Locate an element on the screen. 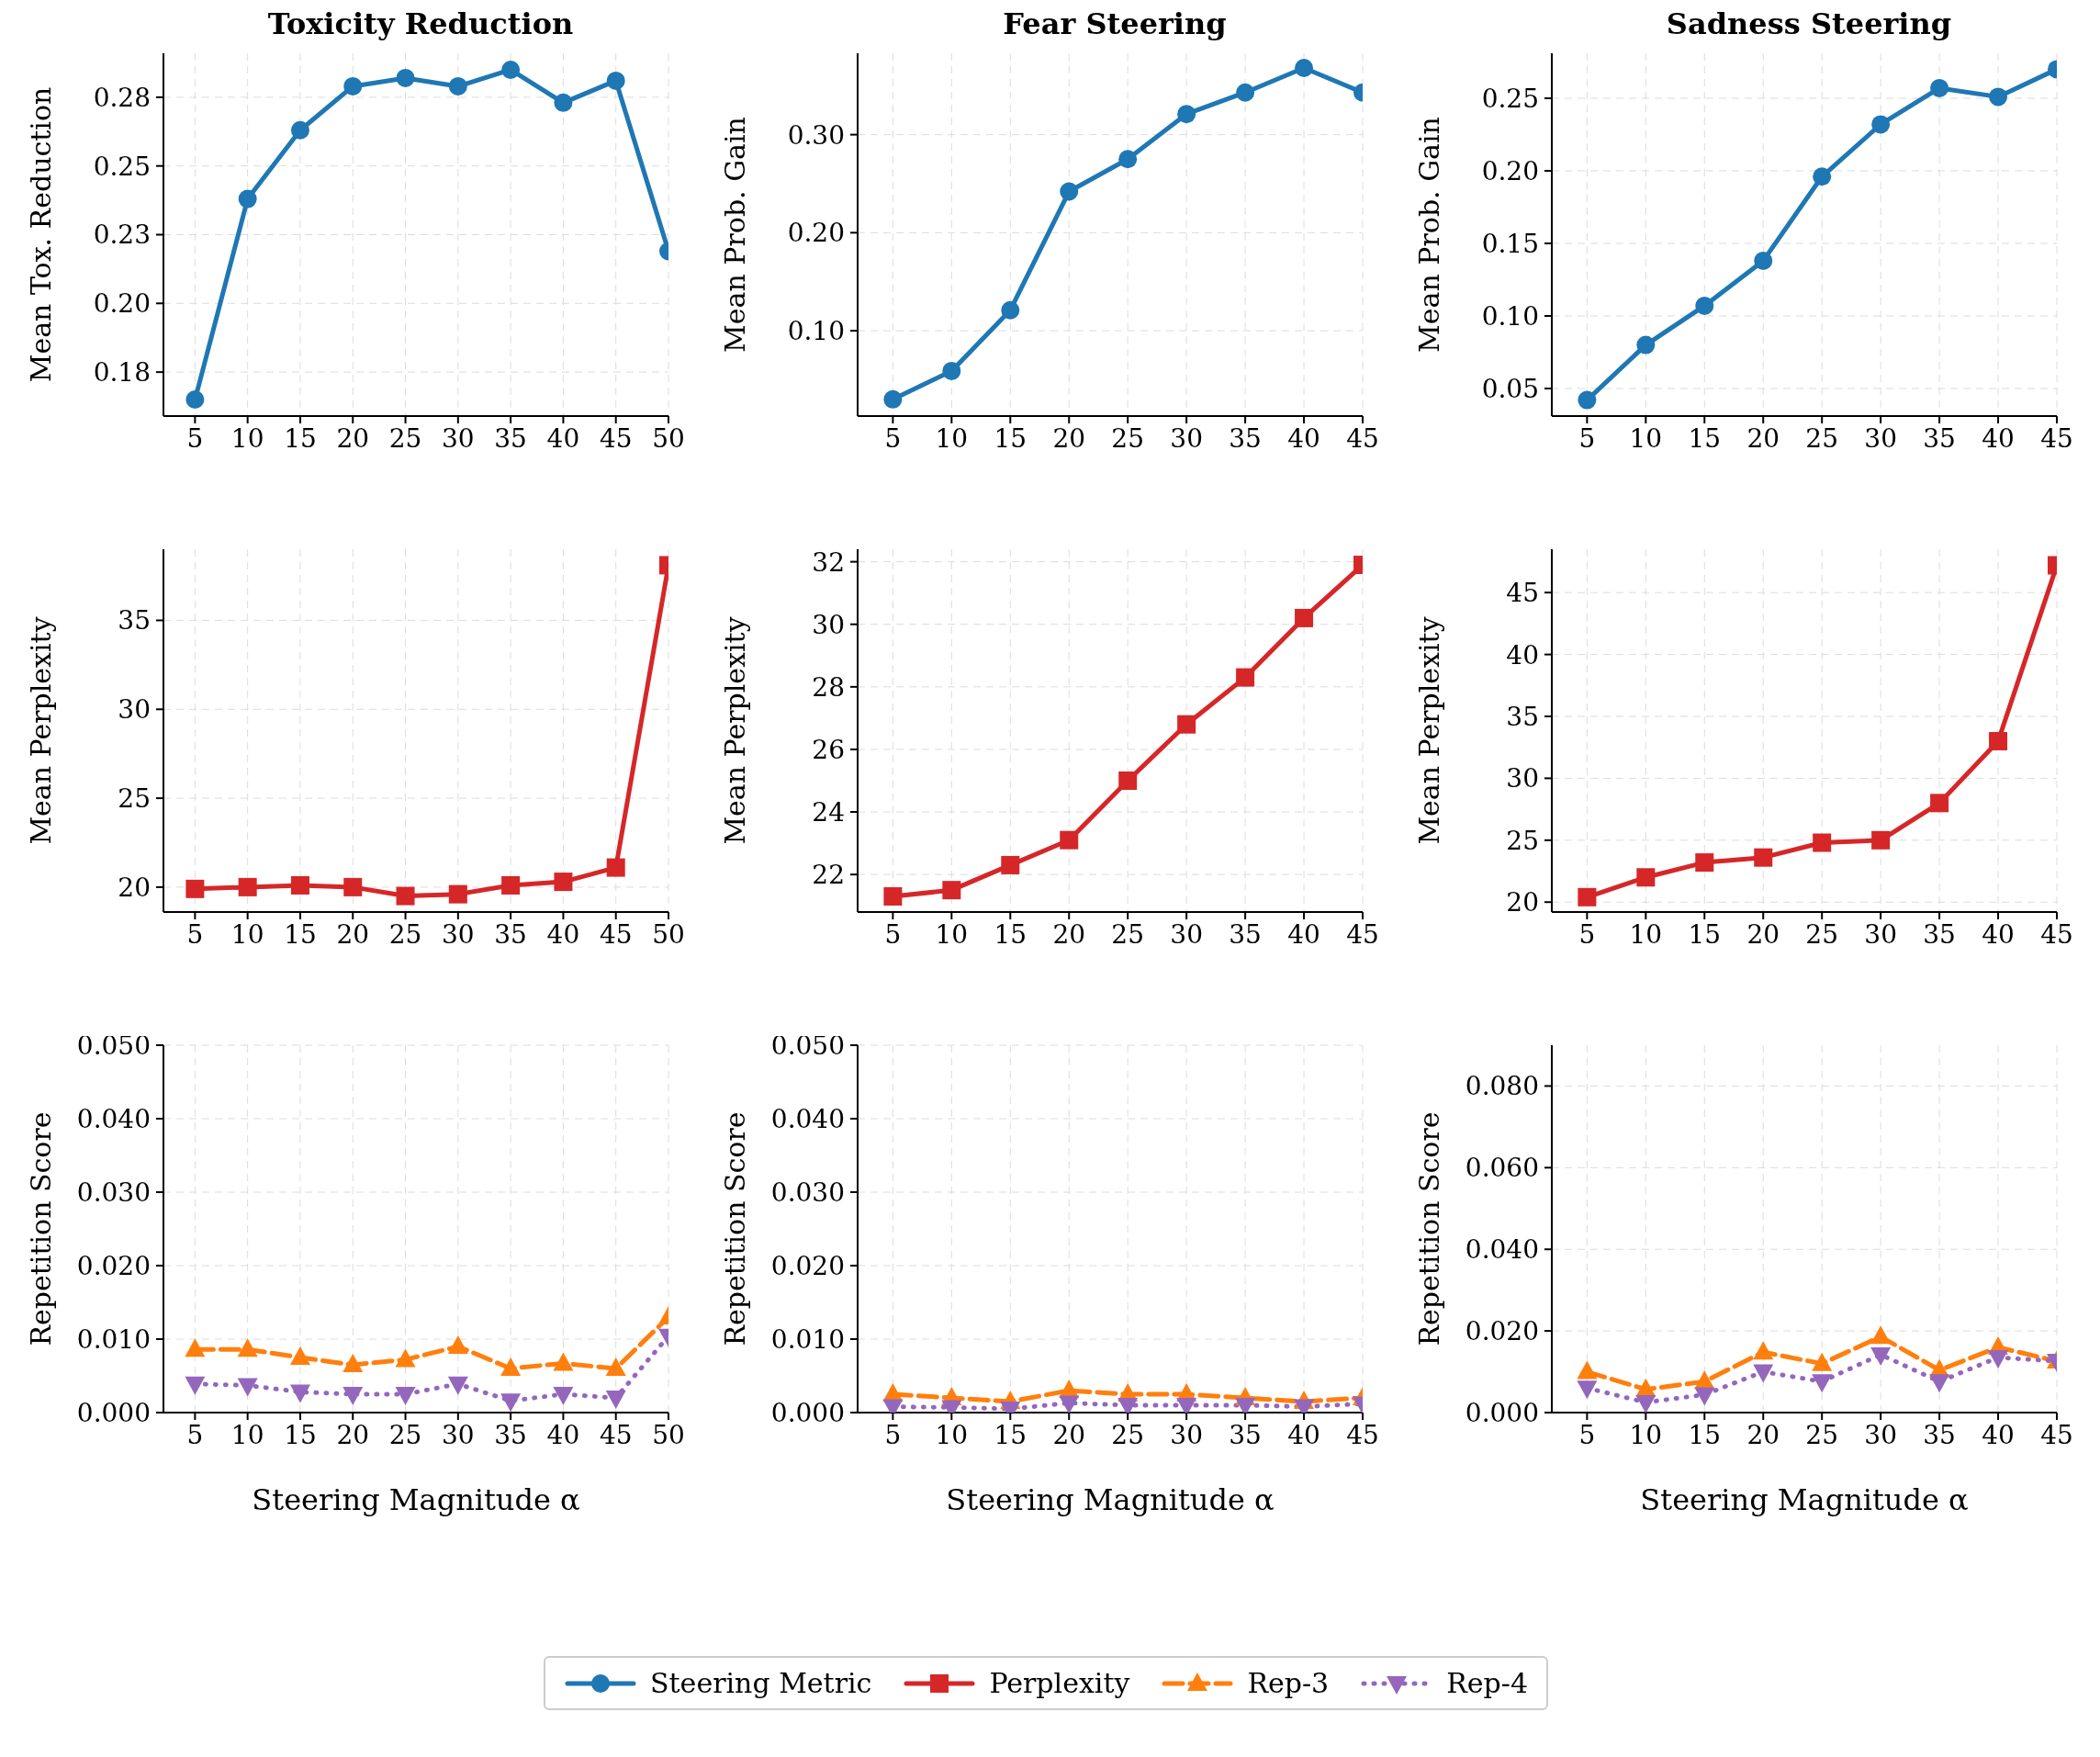  y-tick-label: 0.30 is located at coordinates (816, 135).